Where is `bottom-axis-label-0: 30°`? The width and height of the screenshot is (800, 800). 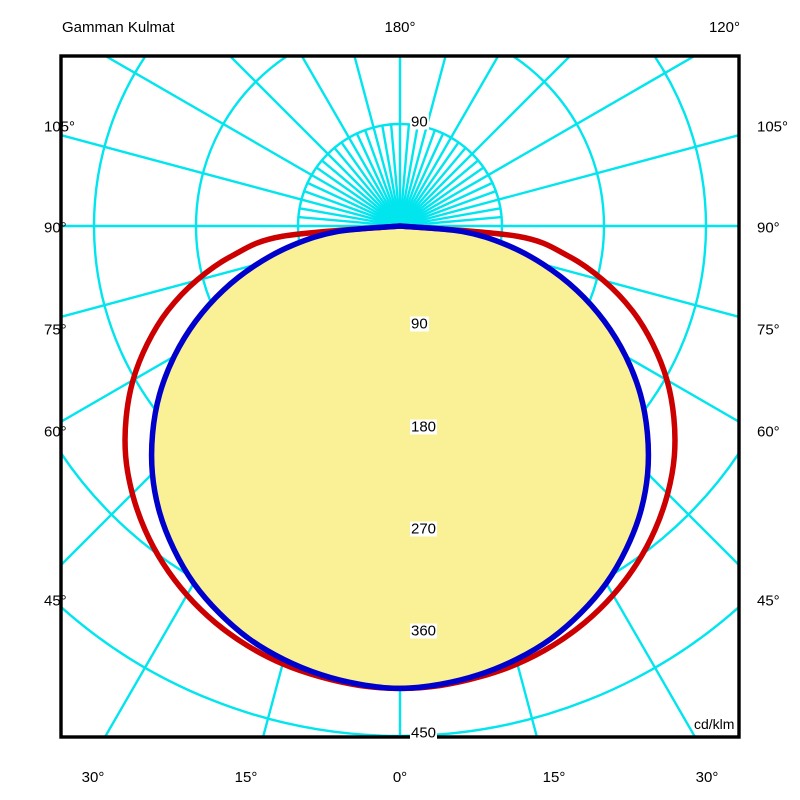
bottom-axis-label-0: 30° is located at coordinates (93, 777).